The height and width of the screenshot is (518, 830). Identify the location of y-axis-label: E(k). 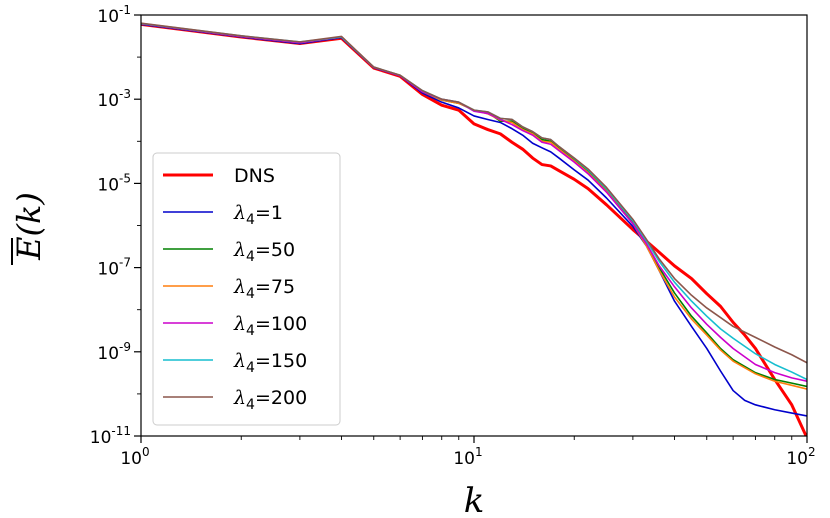
(29, 228).